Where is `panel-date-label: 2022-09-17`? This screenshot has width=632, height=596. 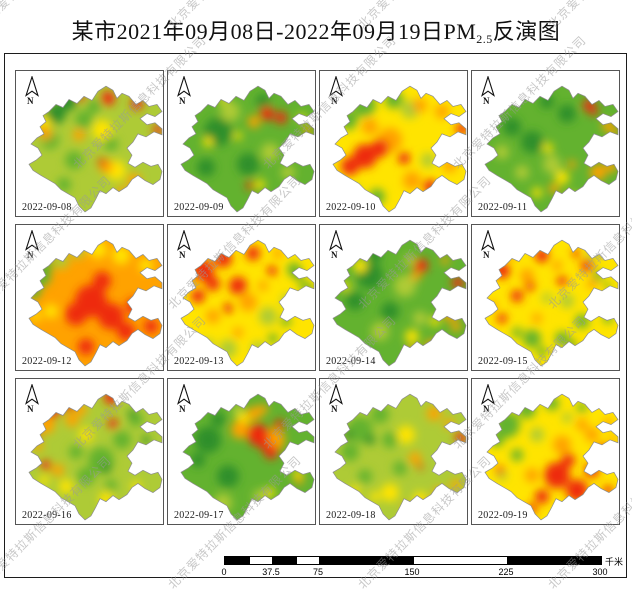 panel-date-label: 2022-09-17 is located at coordinates (199, 515).